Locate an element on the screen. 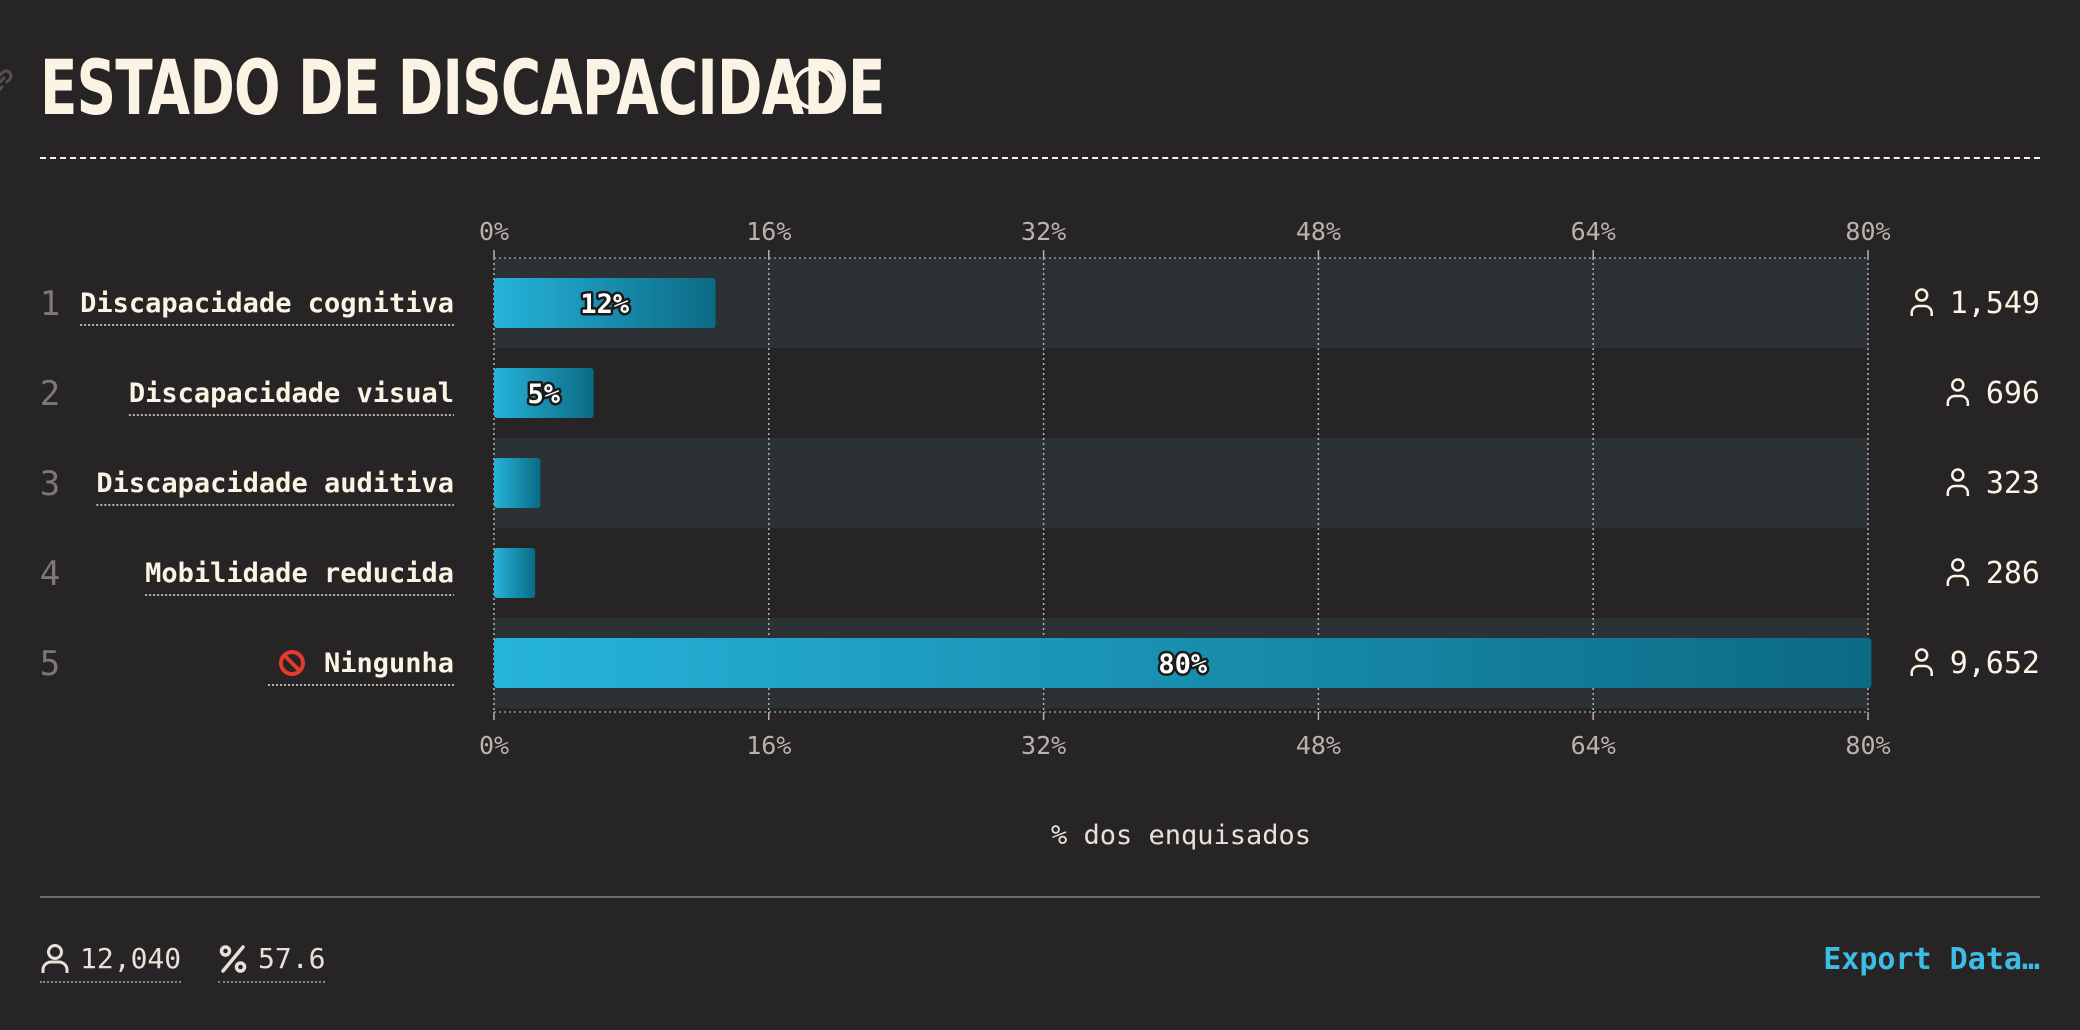 The image size is (2080, 1030). respondent-count: 12,040 is located at coordinates (111, 962).